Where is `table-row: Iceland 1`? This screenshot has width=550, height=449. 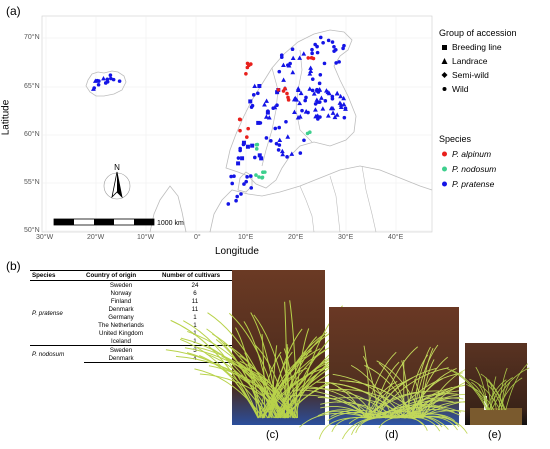 table-row: Iceland 1 is located at coordinates (131, 341).